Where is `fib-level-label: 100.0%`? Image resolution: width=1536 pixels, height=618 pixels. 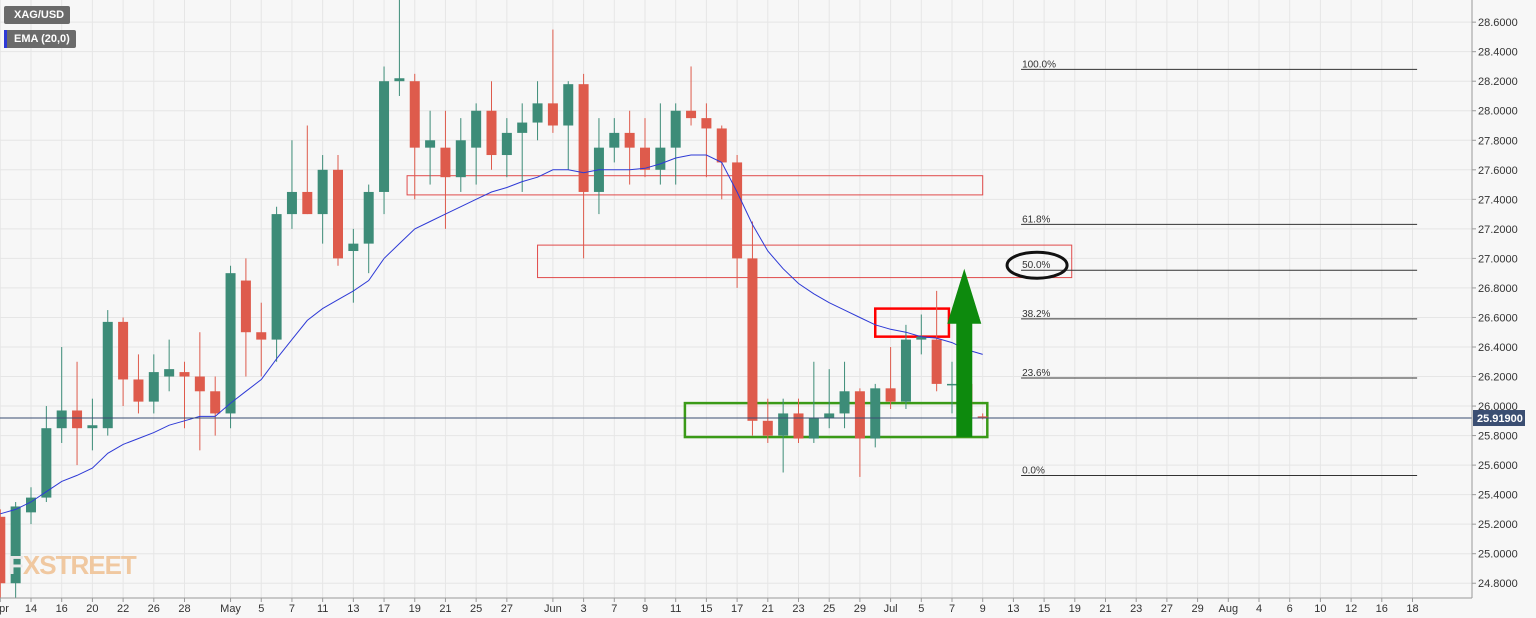
fib-level-label: 100.0% is located at coordinates (1039, 64).